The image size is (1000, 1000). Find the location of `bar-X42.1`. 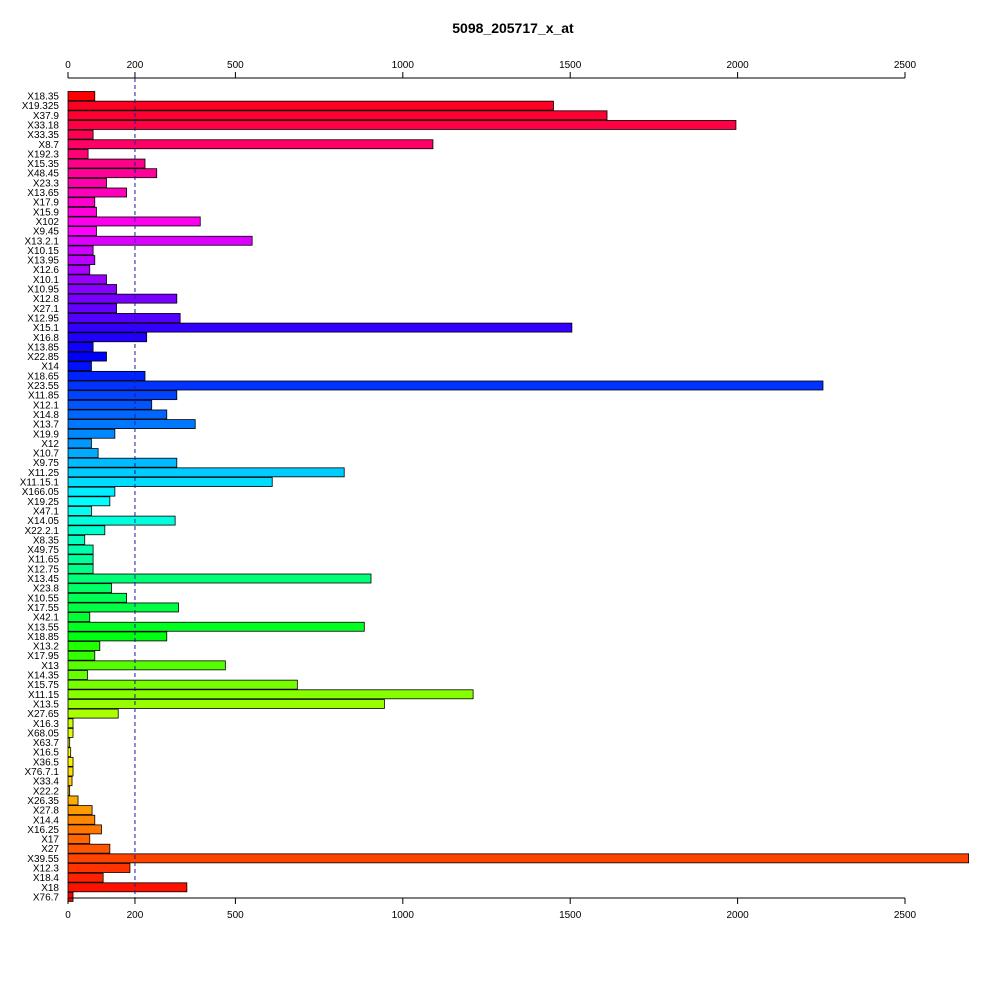

bar-X42.1 is located at coordinates (79, 617).